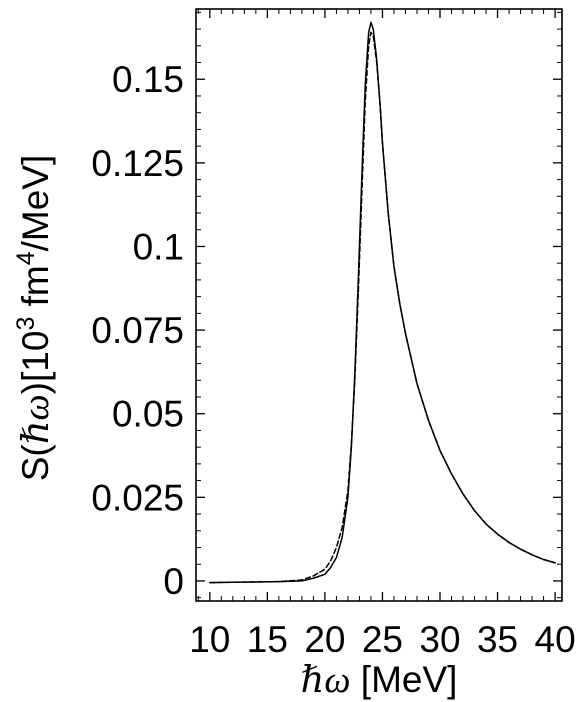 This screenshot has width=582, height=702. I want to click on y-axis-label-prefix: S(, so click(35, 463).